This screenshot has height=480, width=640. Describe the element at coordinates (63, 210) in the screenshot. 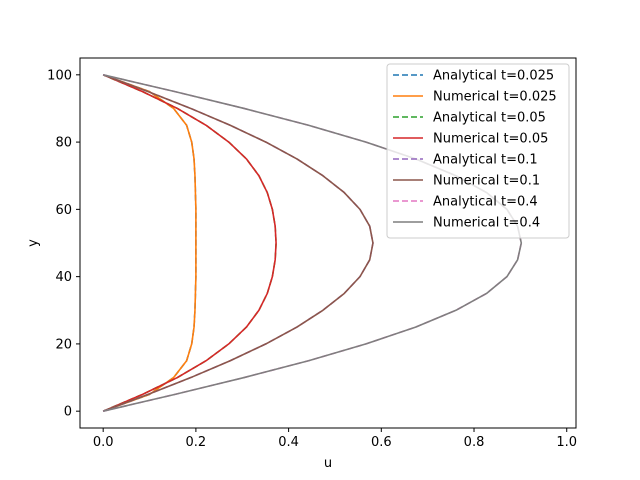

I see `y-tick-label: 60` at that location.